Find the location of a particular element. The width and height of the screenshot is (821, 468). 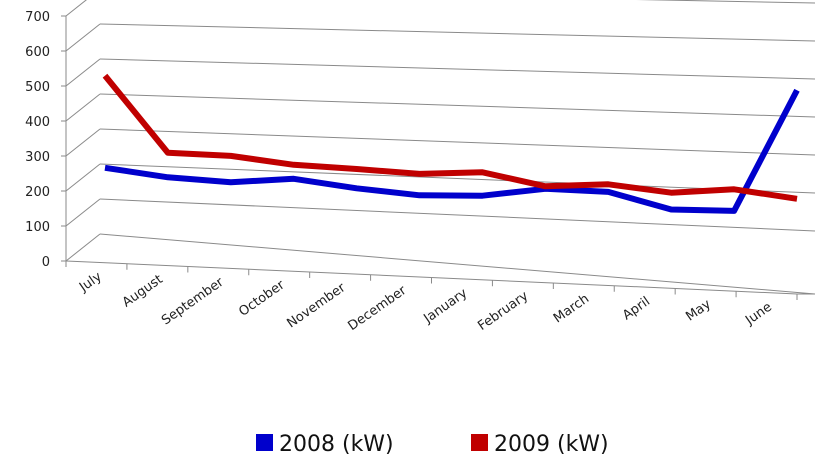

y-tick-label: 200 is located at coordinates (37, 192).